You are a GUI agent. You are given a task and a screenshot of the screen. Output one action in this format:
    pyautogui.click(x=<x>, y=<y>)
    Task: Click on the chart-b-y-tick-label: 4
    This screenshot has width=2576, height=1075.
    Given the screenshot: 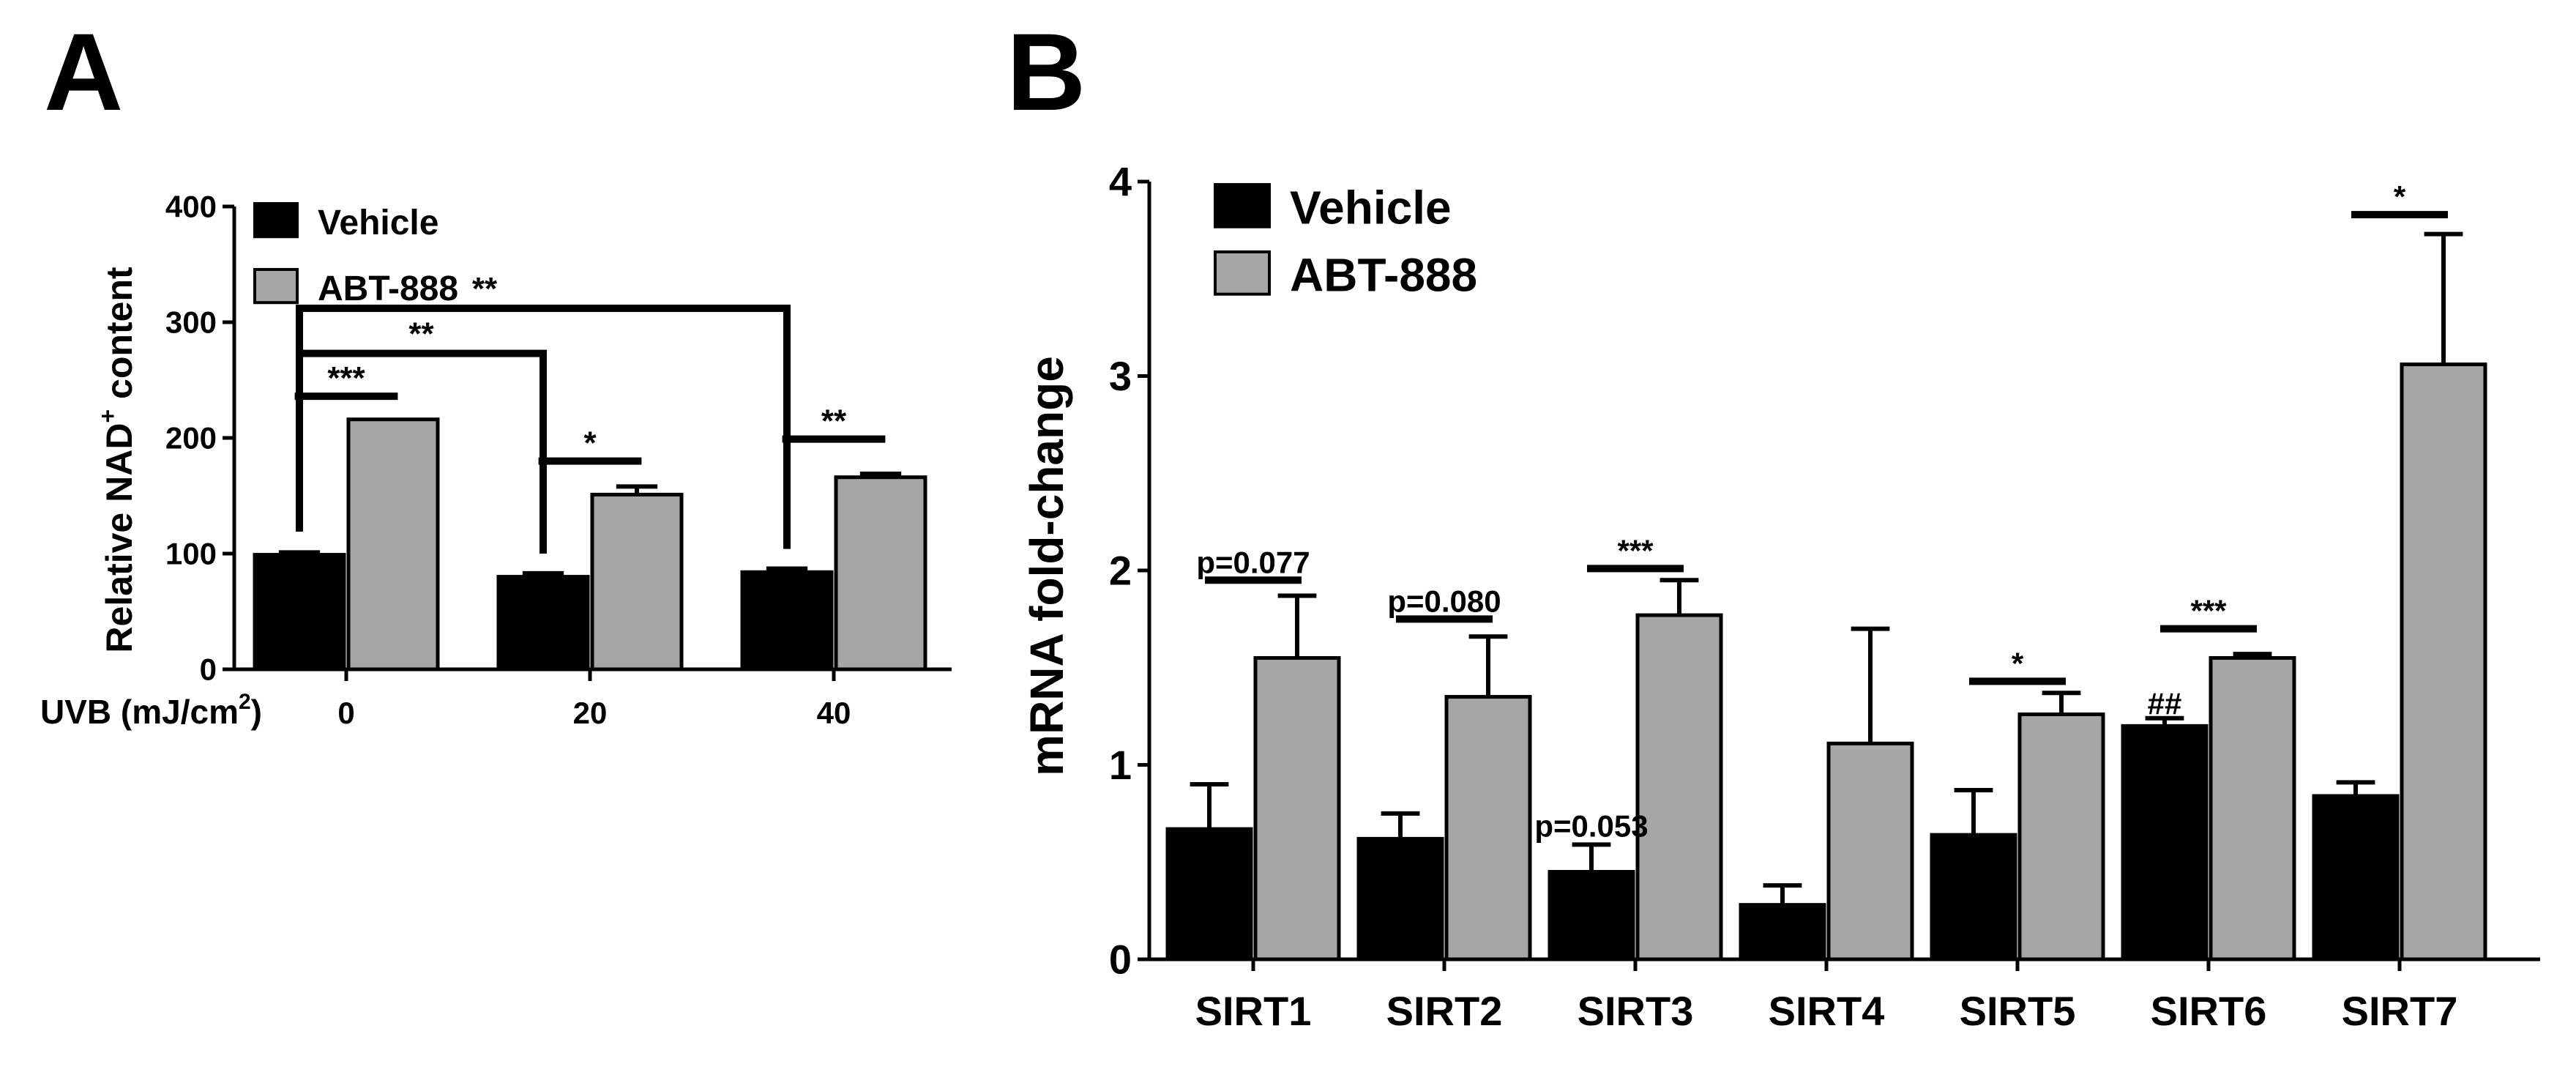 What is the action you would take?
    pyautogui.click(x=1120, y=182)
    